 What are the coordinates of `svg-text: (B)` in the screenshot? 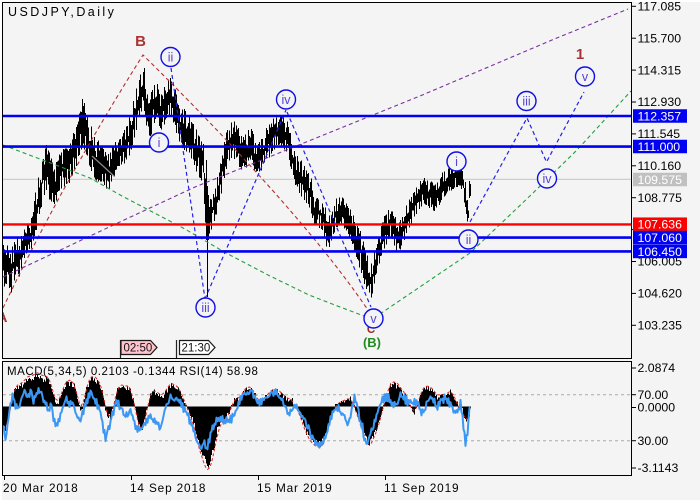 It's located at (372, 342).